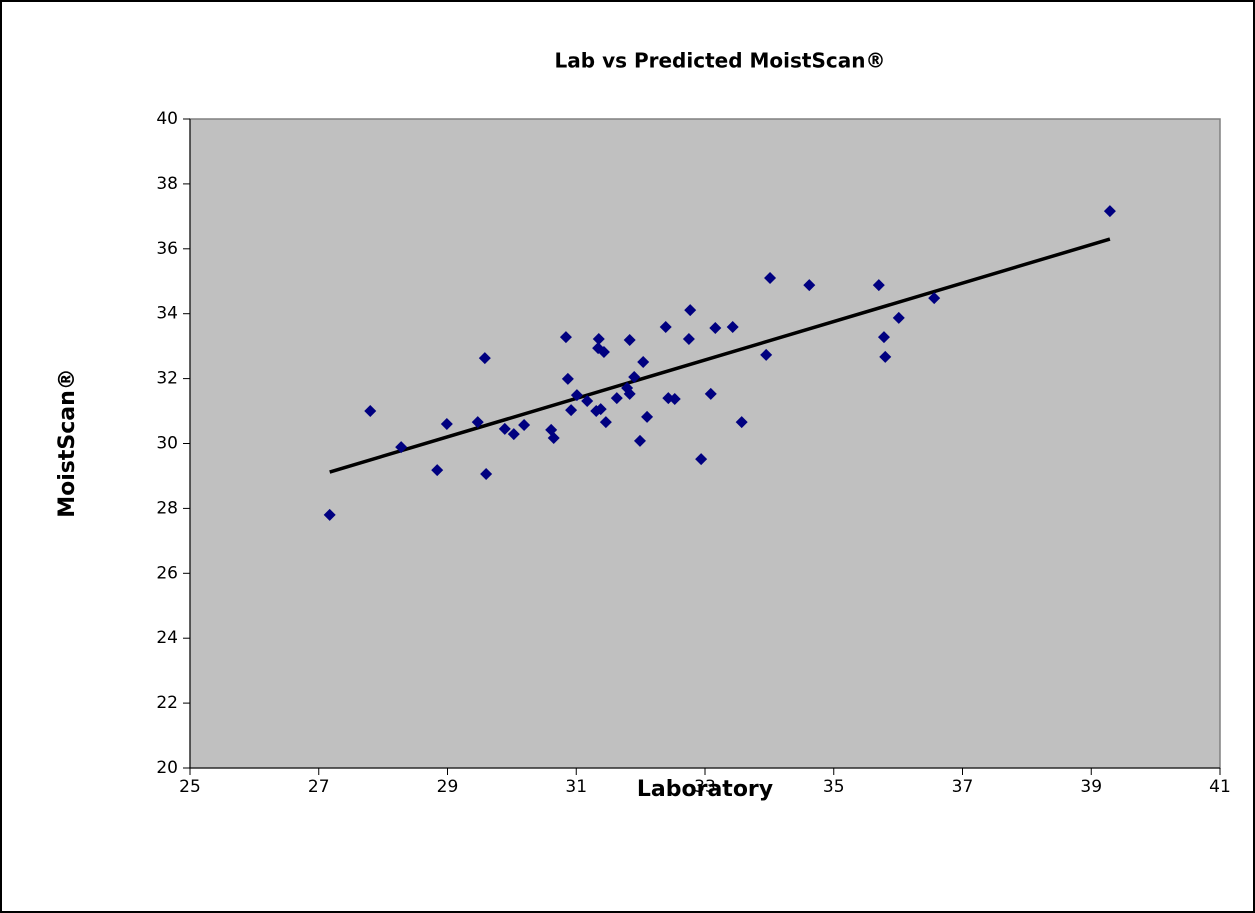  Describe the element at coordinates (167, 314) in the screenshot. I see `y-tick-label: 34` at that location.